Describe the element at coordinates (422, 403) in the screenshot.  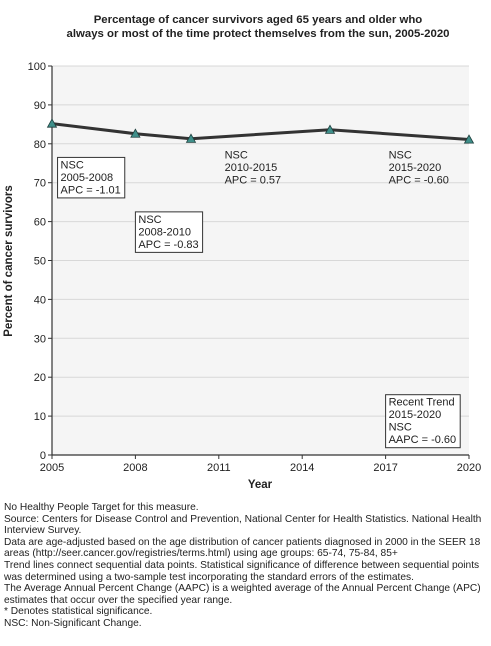
I see `annotation-text: Recent Trend` at that location.